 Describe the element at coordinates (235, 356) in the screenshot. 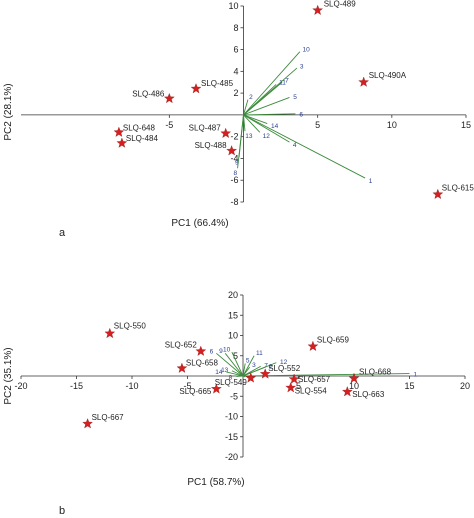

I see `y-tick-label: 5` at that location.